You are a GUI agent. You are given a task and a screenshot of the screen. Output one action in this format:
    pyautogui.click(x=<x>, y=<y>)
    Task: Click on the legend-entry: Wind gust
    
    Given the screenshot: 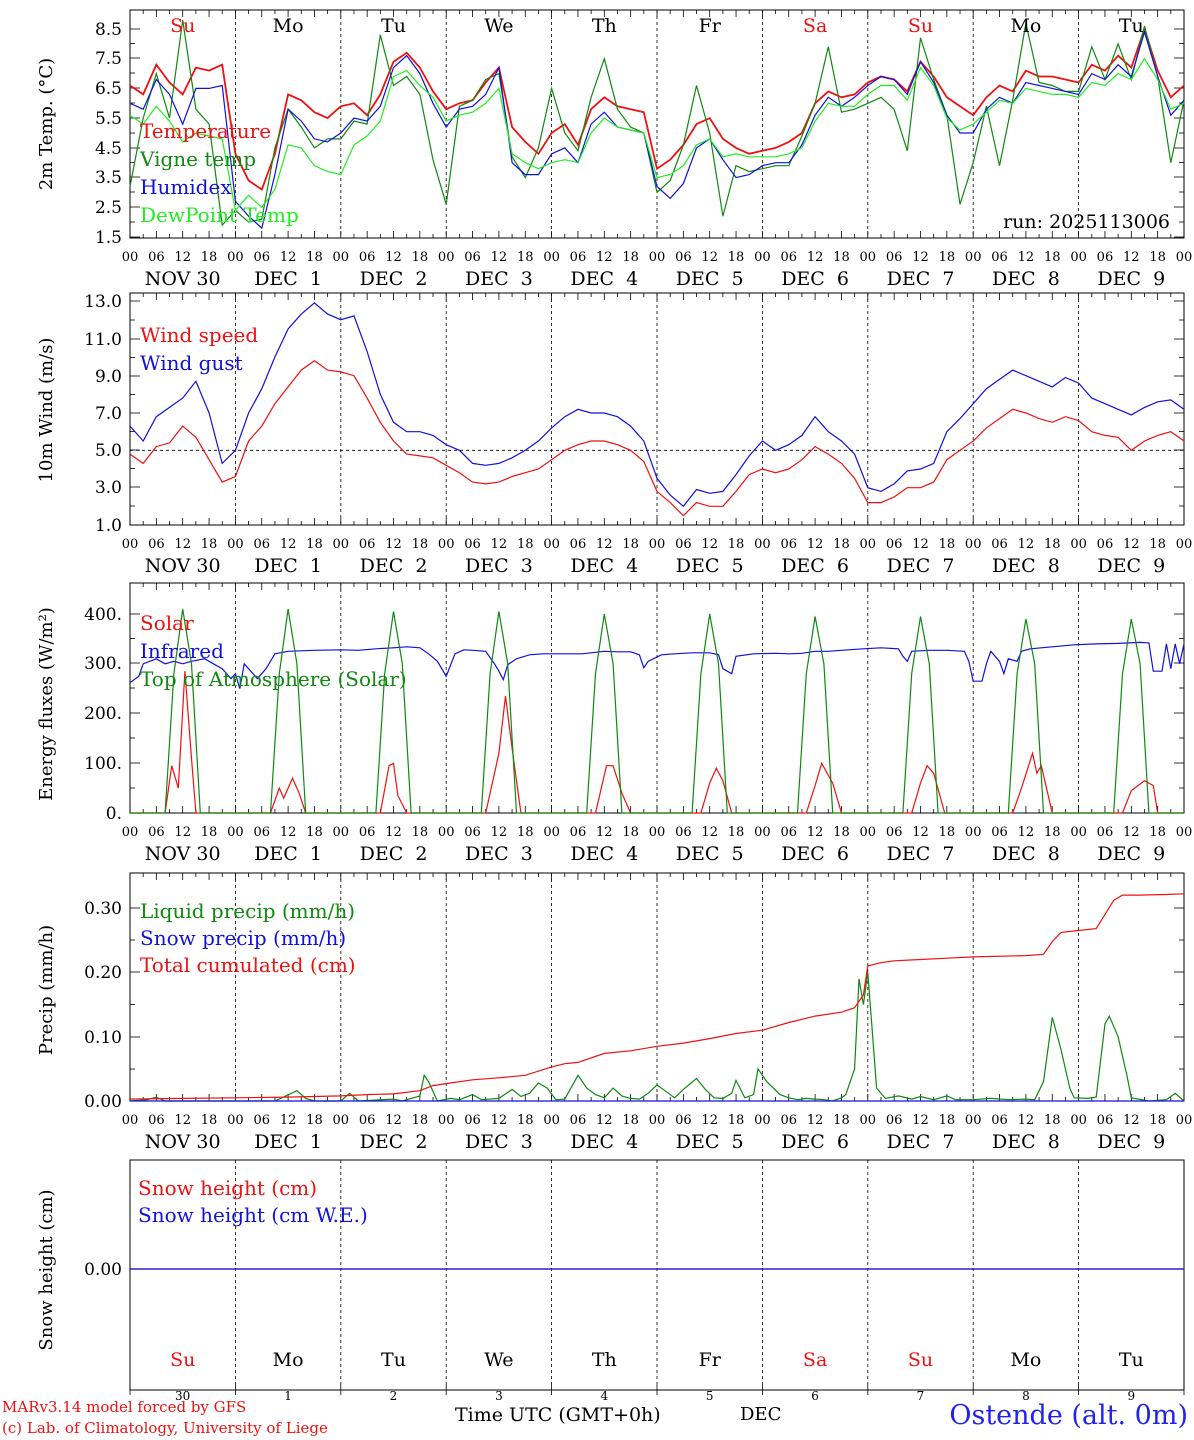 What is the action you would take?
    pyautogui.click(x=191, y=363)
    